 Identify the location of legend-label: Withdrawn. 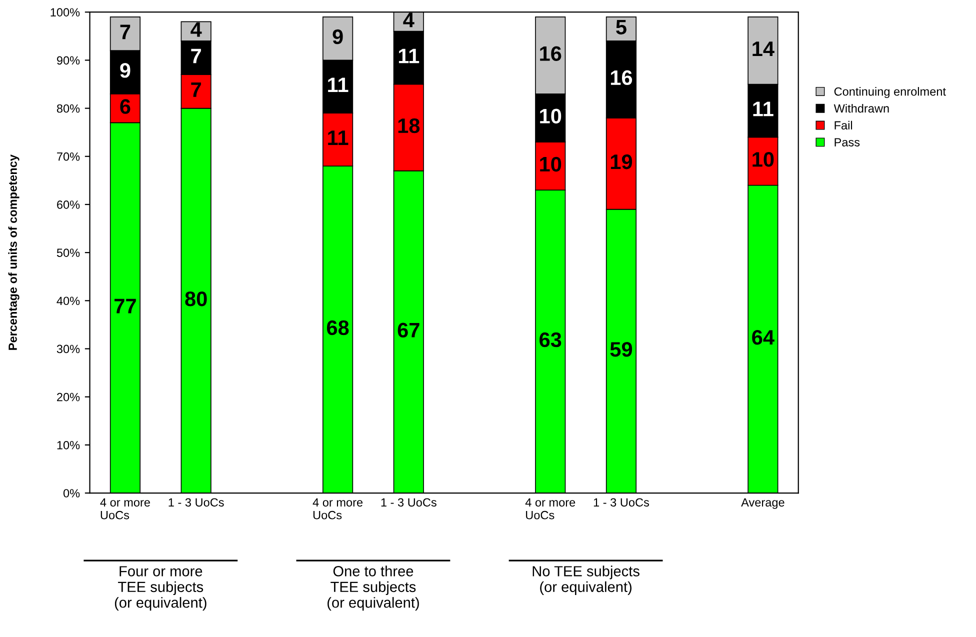
(861, 108).